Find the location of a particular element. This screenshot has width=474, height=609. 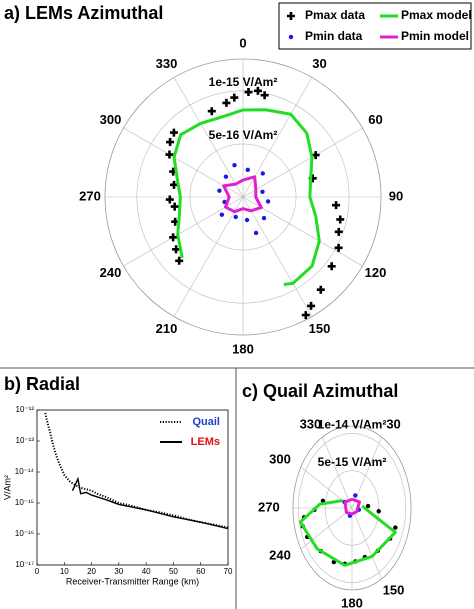

y-tick-label: 10⁻¹⁶ is located at coordinates (24, 533).